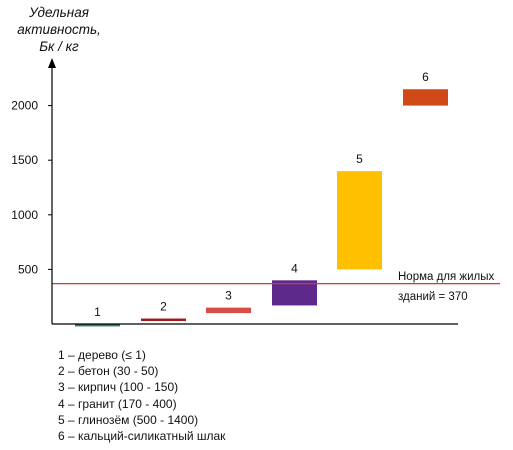  I want to click on legend-item: 5 – глинозём (500 - 1400), so click(128, 419).